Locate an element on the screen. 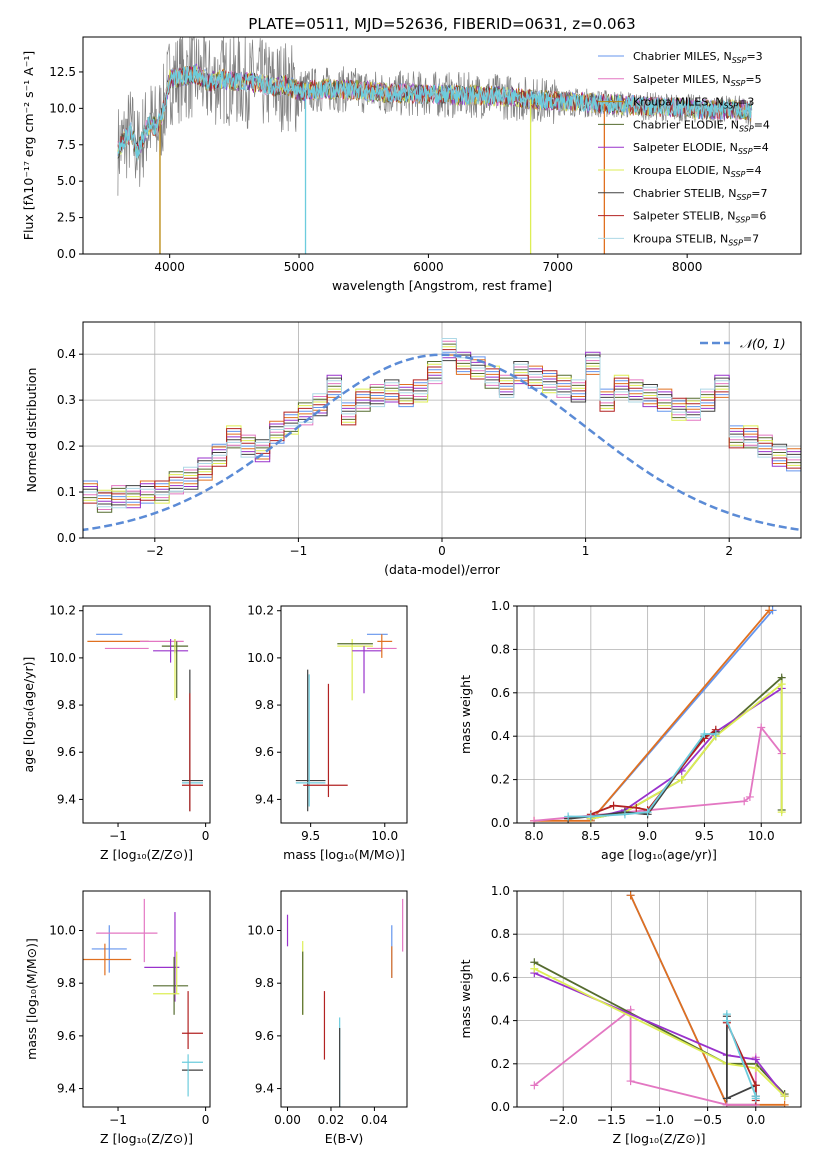 This screenshot has height=1170, width=819. y-axis-label: Normed distribution is located at coordinates (31, 430).